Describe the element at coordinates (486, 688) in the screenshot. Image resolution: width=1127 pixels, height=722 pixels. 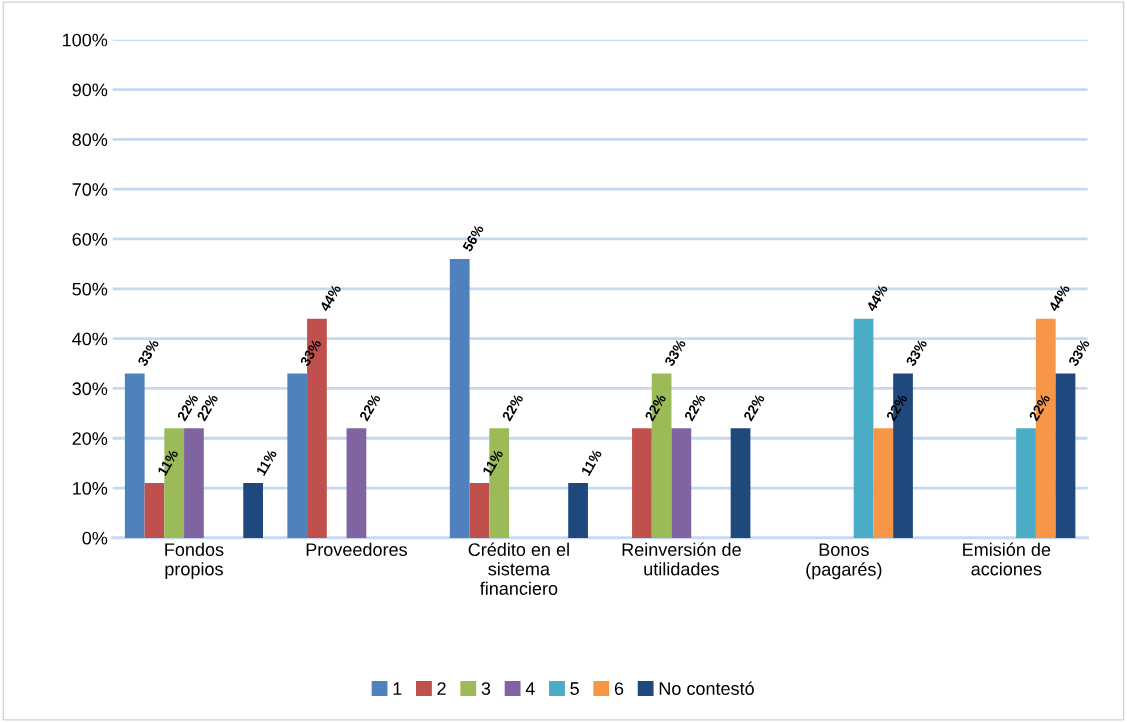
I see `legend-label: 3` at that location.